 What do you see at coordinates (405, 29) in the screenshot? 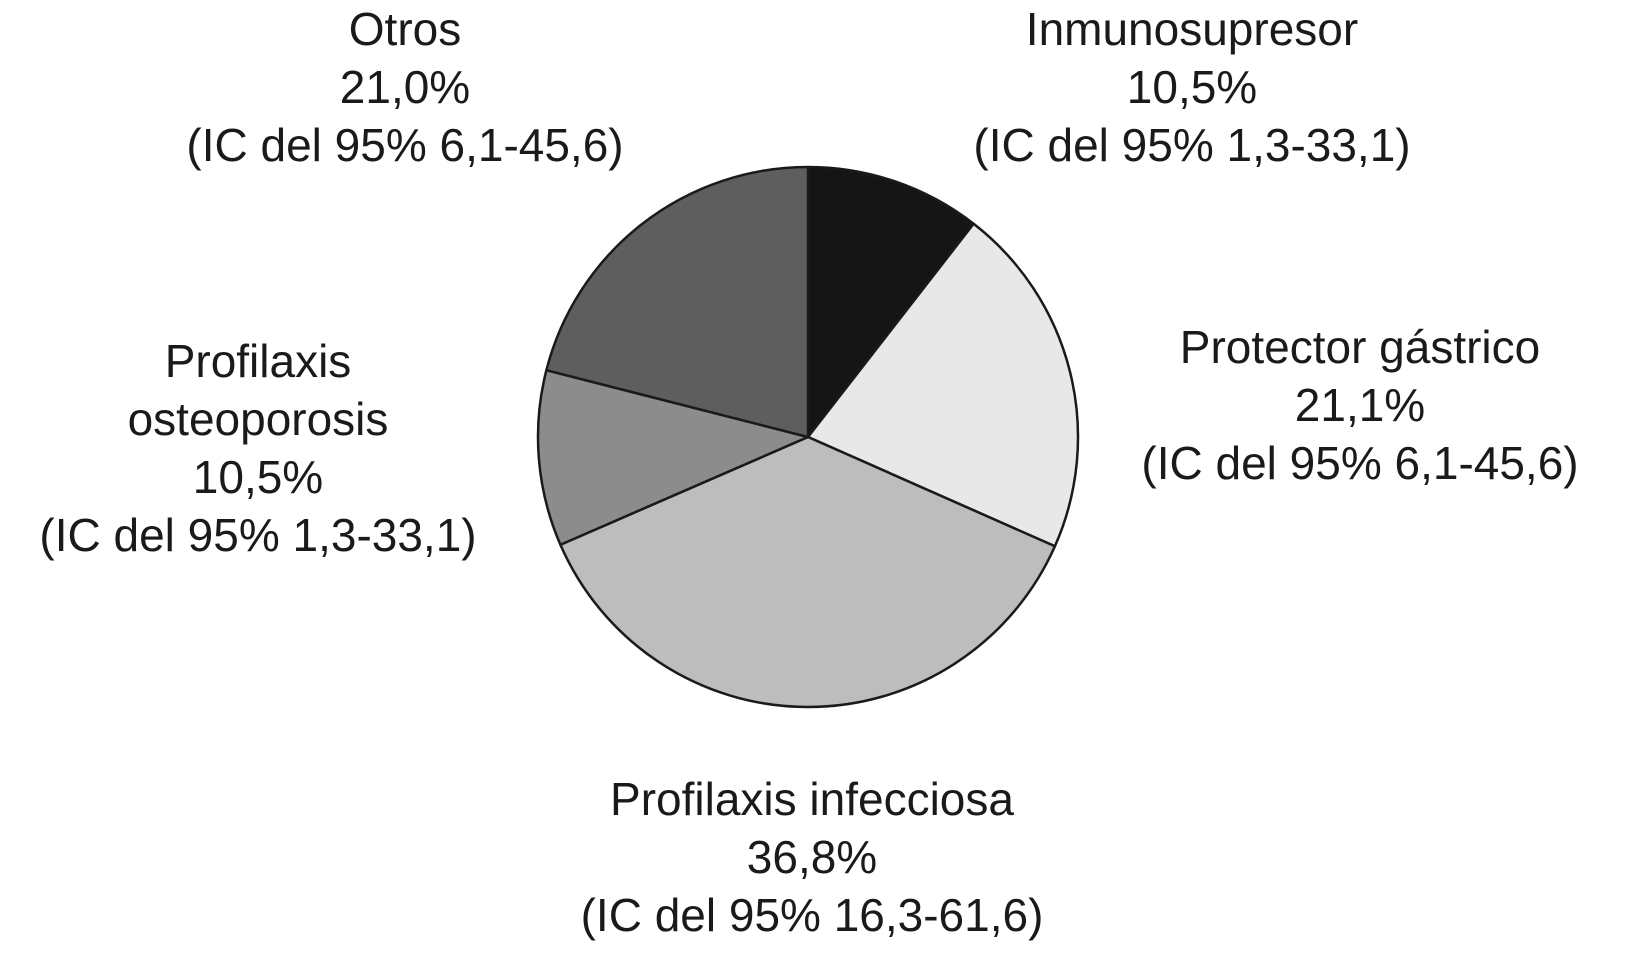
I see `slice-label-otros: Otros` at bounding box center [405, 29].